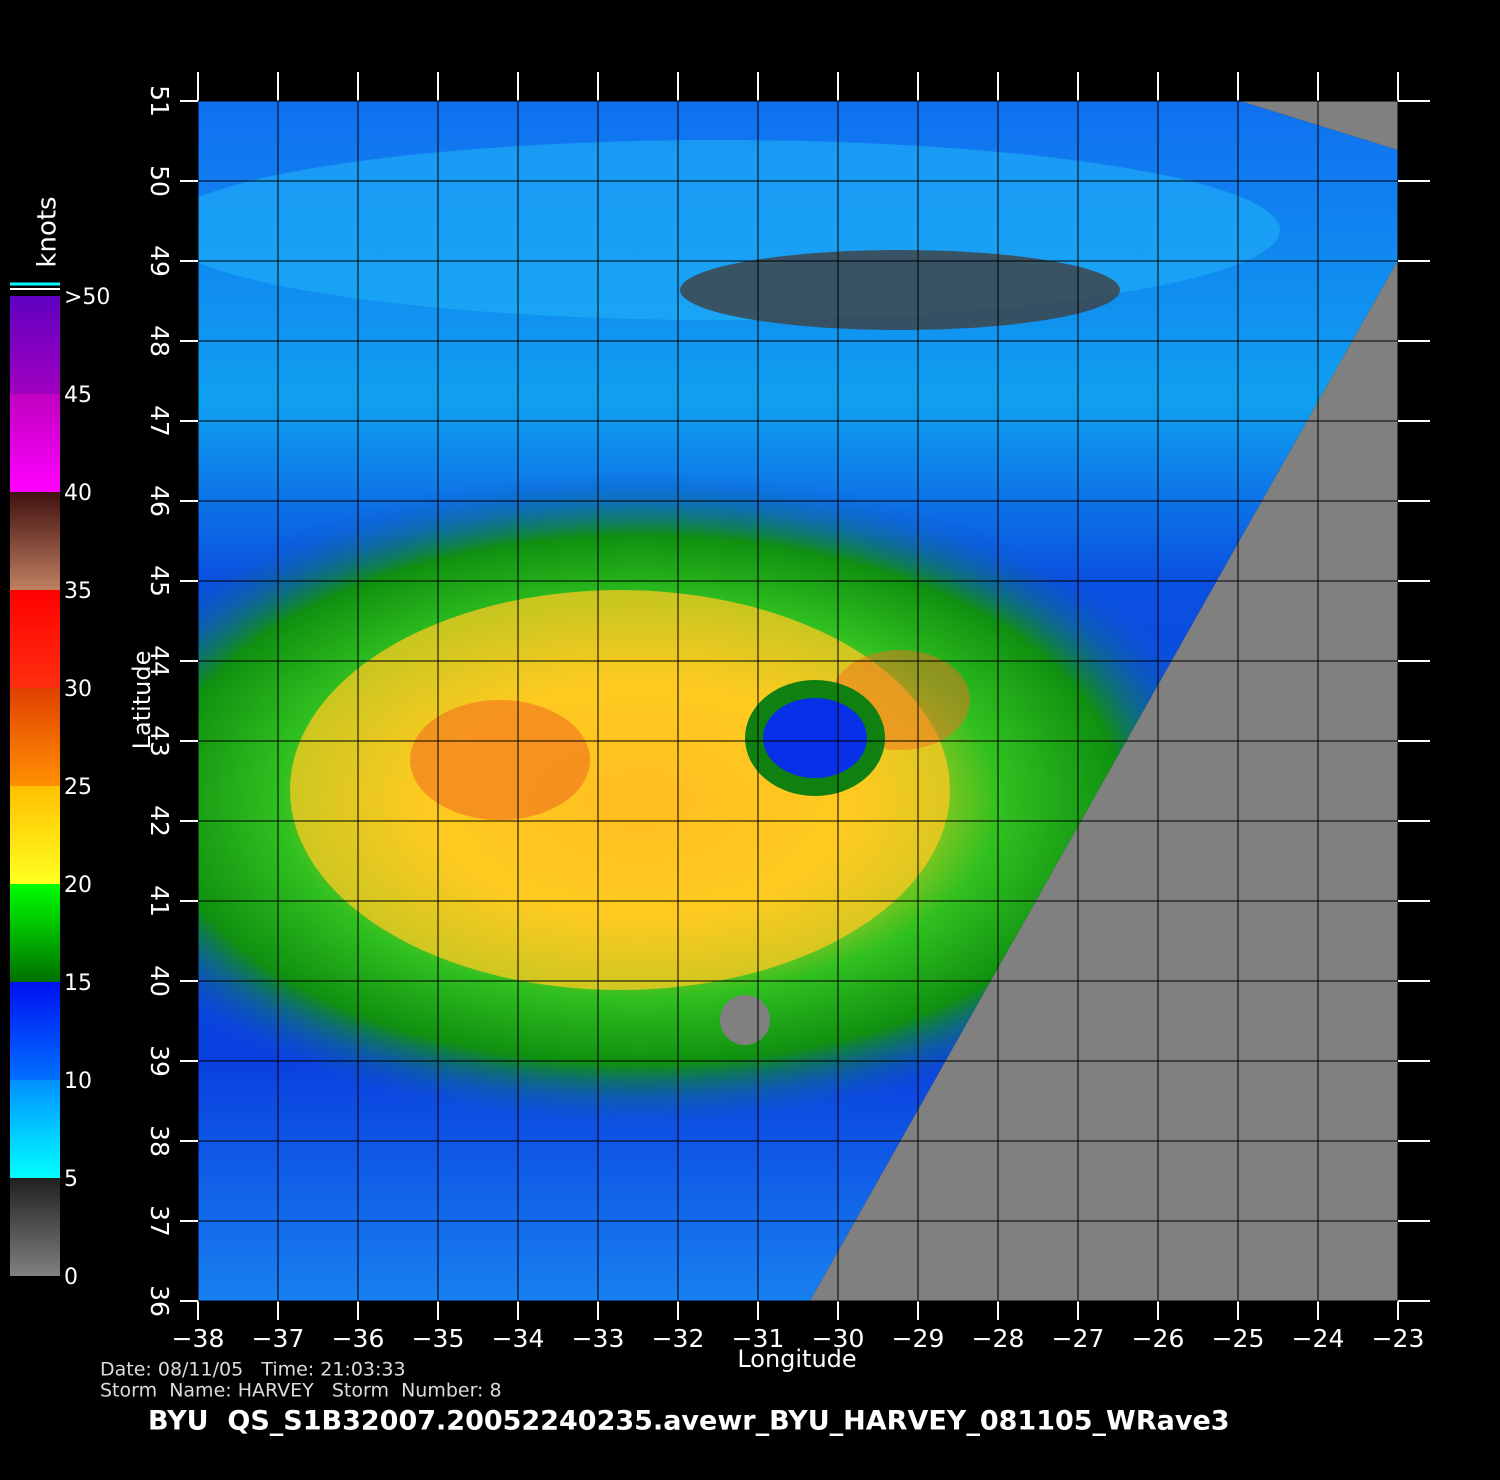  I want to click on colorbar-tick-label: 0, so click(71, 1277).